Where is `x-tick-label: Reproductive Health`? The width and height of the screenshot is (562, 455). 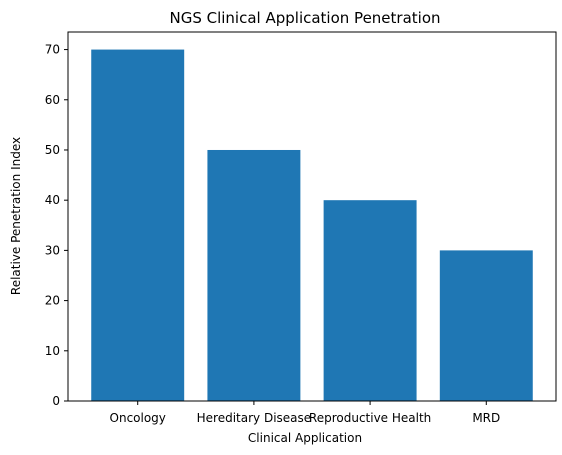
x-tick-label: Reproductive Health is located at coordinates (370, 418).